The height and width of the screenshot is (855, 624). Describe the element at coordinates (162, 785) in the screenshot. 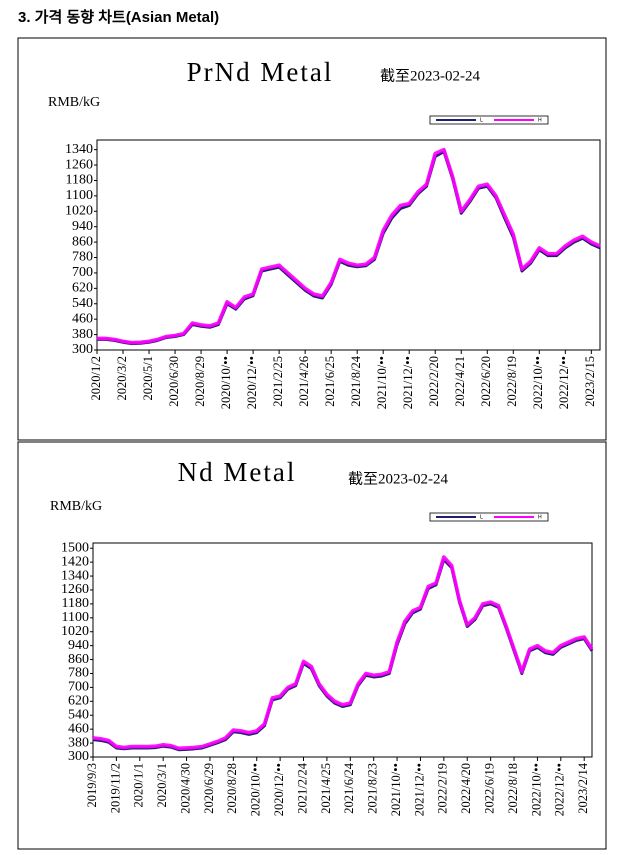

I see `x-tick-label: 2020/3/1` at that location.